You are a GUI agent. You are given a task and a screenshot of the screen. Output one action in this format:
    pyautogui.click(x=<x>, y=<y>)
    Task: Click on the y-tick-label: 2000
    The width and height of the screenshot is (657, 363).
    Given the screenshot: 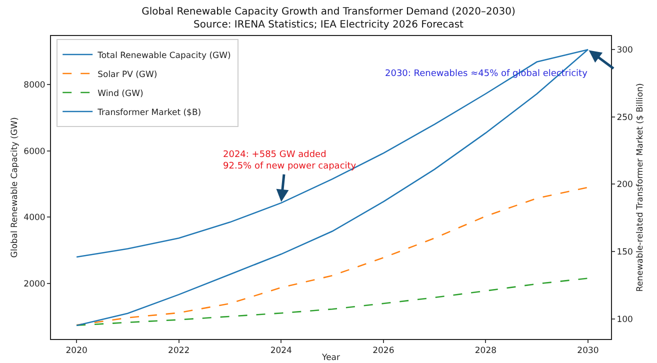 What is the action you would take?
    pyautogui.click(x=35, y=285)
    